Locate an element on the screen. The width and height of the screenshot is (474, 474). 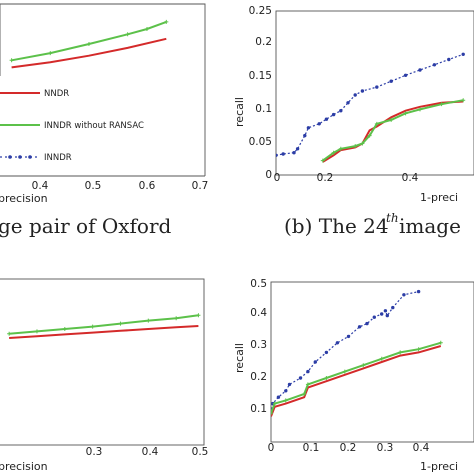
bl-x-tick-label: 0.5 is located at coordinates (200, 452).